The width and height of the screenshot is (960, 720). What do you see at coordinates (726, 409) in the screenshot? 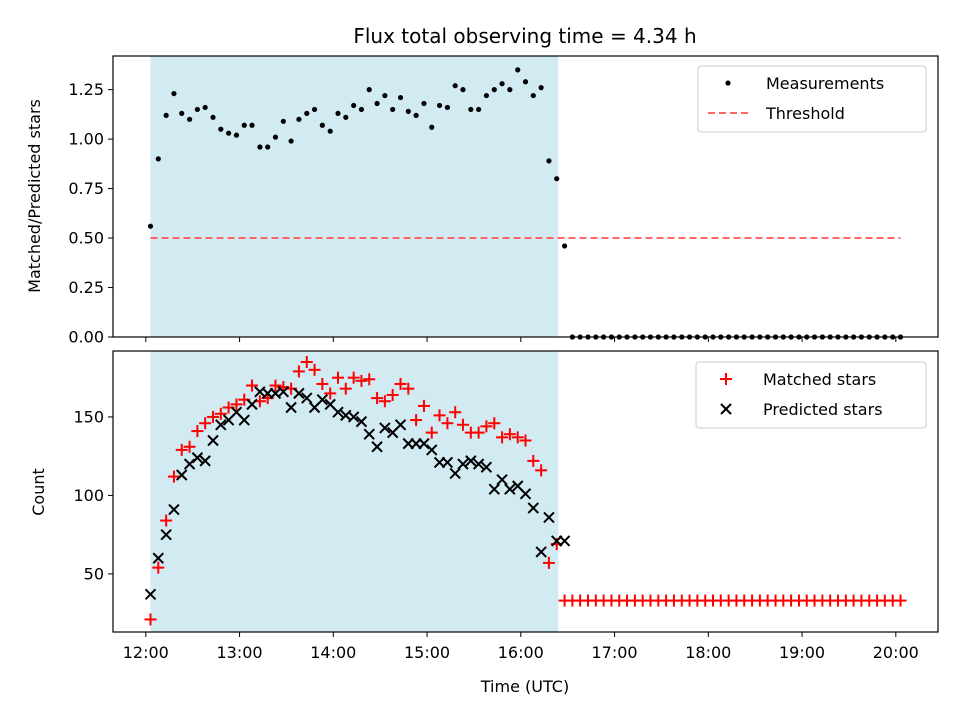
I see `legend-predicted-marker` at bounding box center [726, 409].